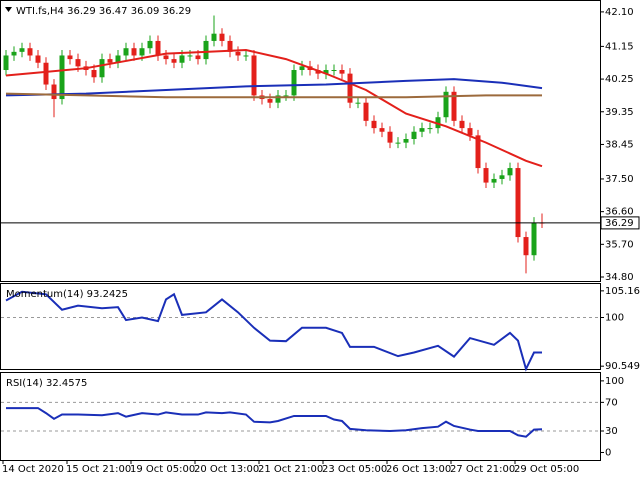 Image resolution: width=640 pixels, height=480 pixels. What do you see at coordinates (546, 469) in the screenshot?
I see `x-tick-label: 29 Oct 05:00` at bounding box center [546, 469].